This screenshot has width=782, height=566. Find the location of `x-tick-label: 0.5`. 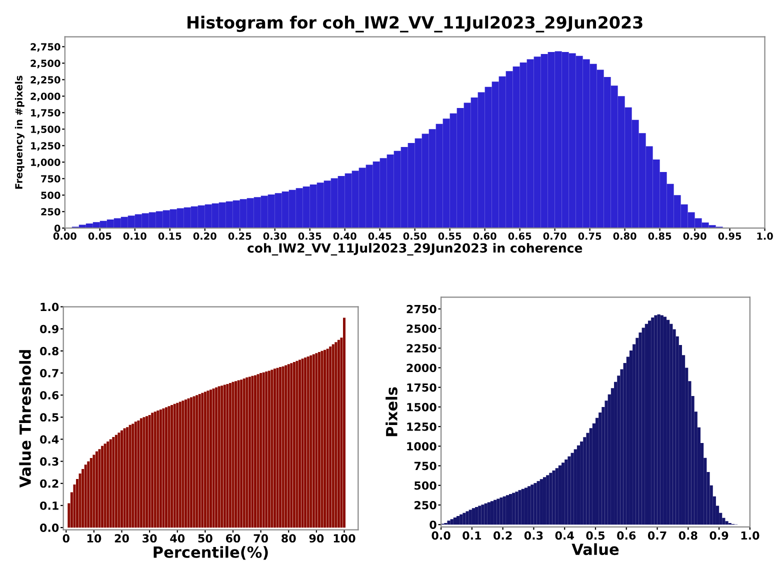

x-tick-label: 0.5 is located at coordinates (595, 535).